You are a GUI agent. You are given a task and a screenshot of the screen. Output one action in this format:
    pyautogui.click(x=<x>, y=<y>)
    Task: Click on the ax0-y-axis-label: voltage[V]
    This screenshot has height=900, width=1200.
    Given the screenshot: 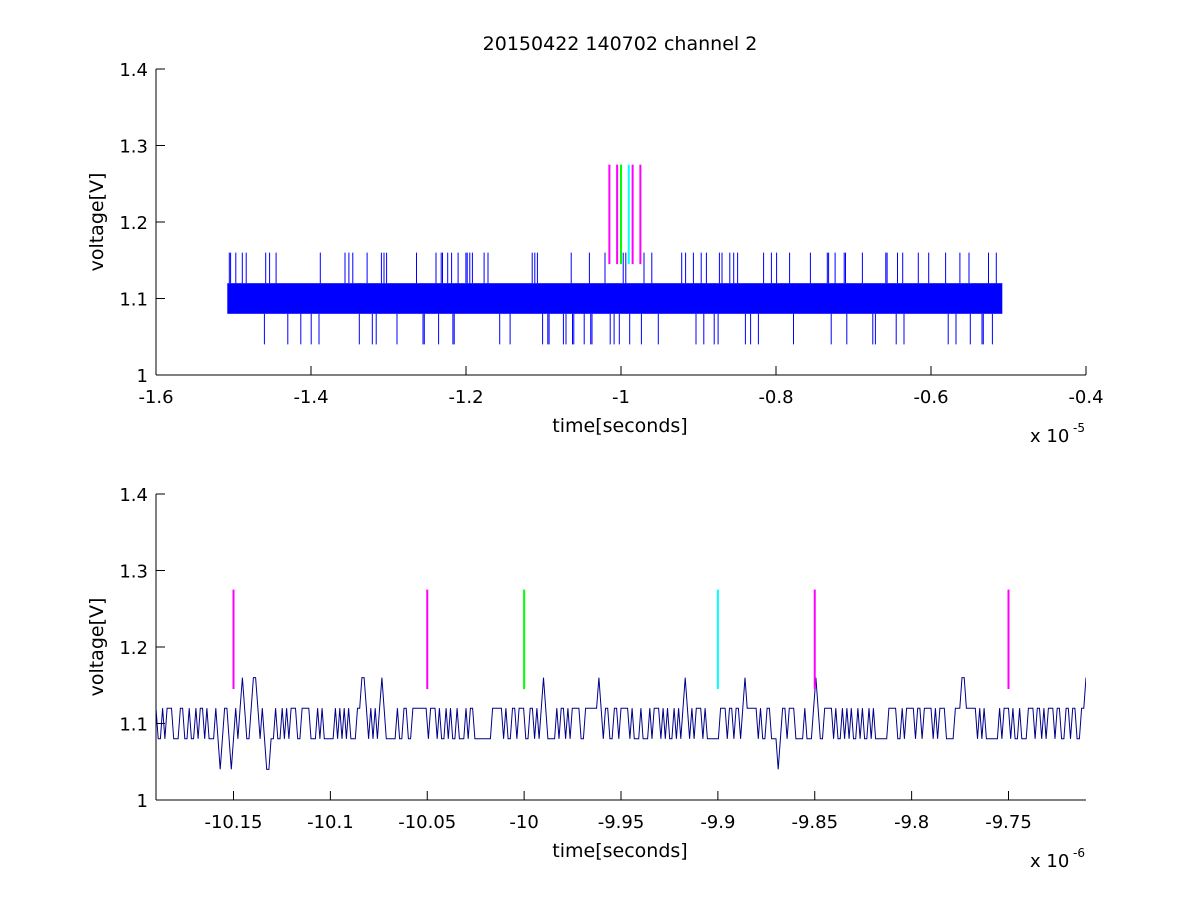 What is the action you would take?
    pyautogui.click(x=97, y=222)
    